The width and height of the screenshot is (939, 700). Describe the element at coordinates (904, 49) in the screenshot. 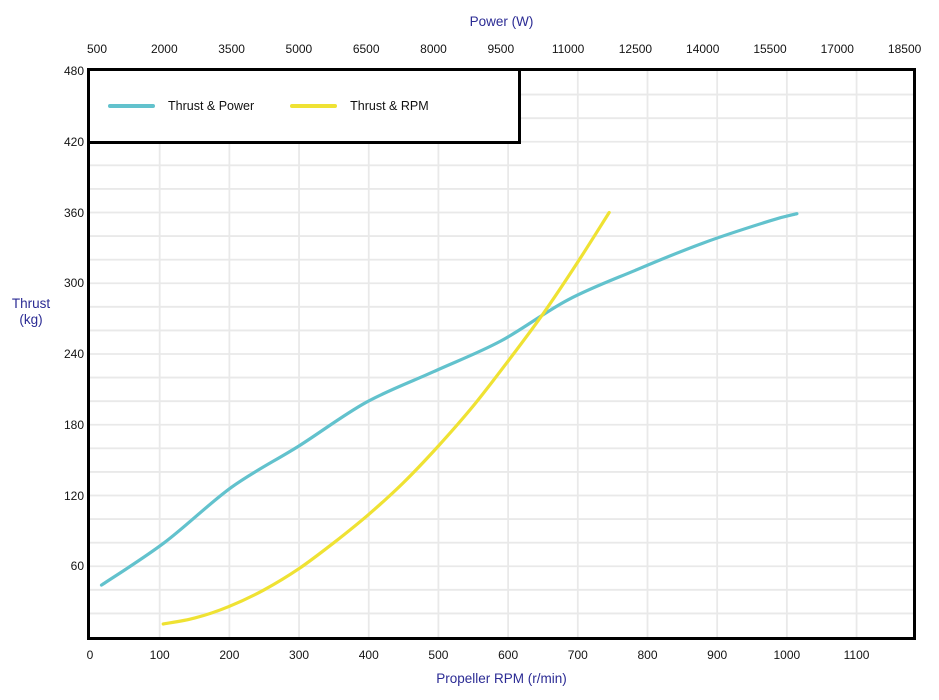

I see `bottom-axis-tick: 18500` at that location.